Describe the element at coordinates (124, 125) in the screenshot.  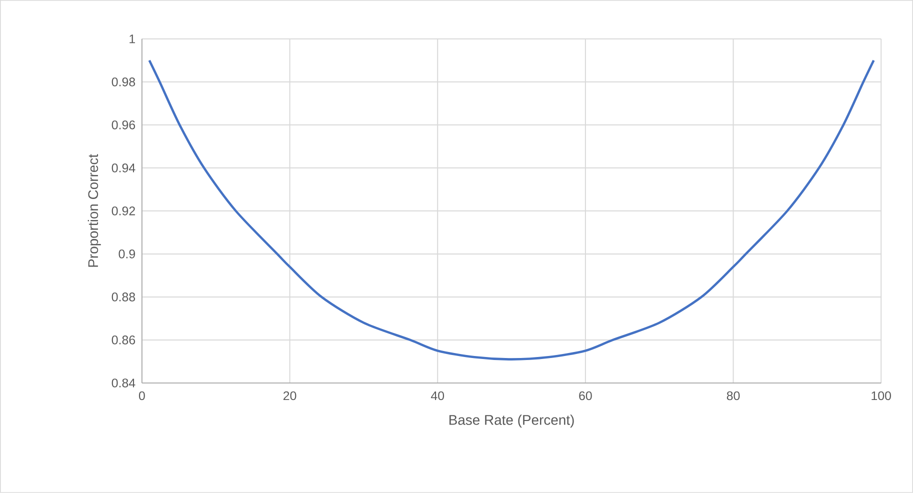
I see `y-tick-label: 0.96` at that location.